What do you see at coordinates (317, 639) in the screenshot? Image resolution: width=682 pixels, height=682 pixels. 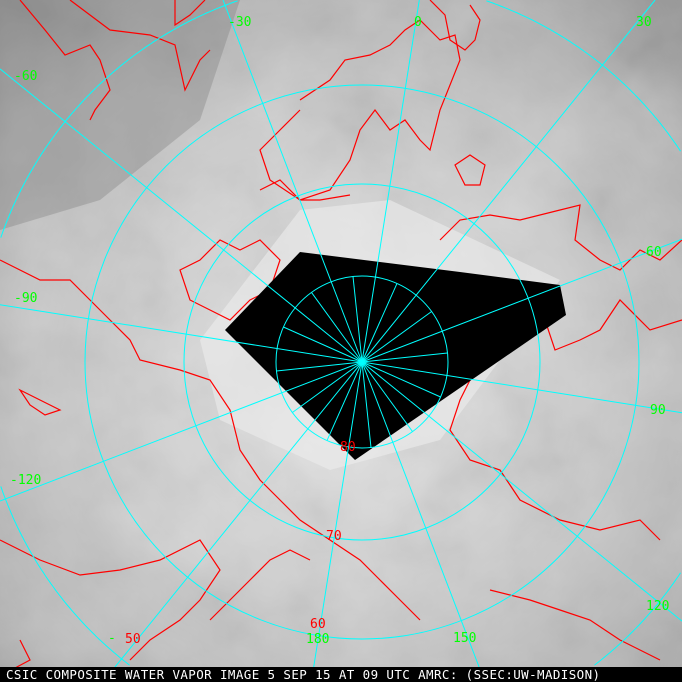 I see `longitude-label: 180` at bounding box center [317, 639].